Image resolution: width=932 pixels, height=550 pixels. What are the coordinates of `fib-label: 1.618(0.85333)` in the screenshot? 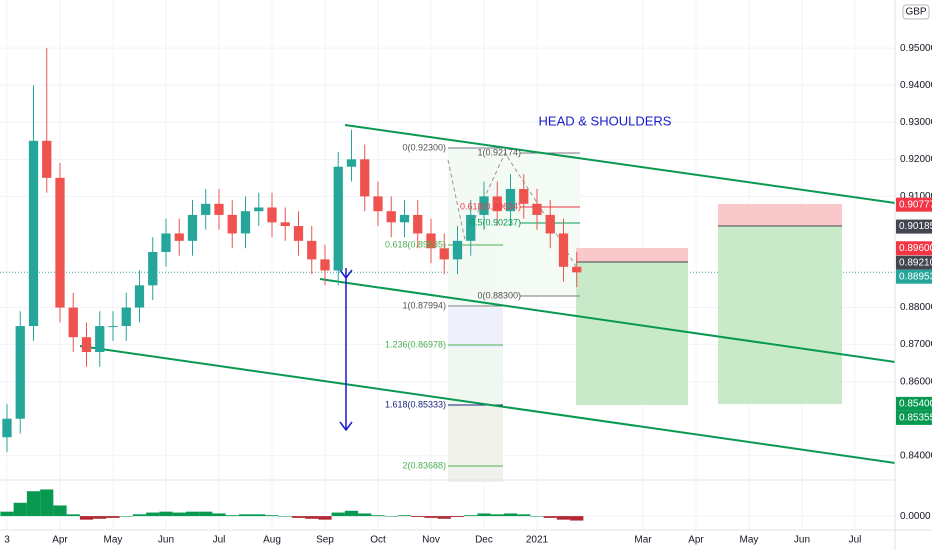 It's located at (415, 404).